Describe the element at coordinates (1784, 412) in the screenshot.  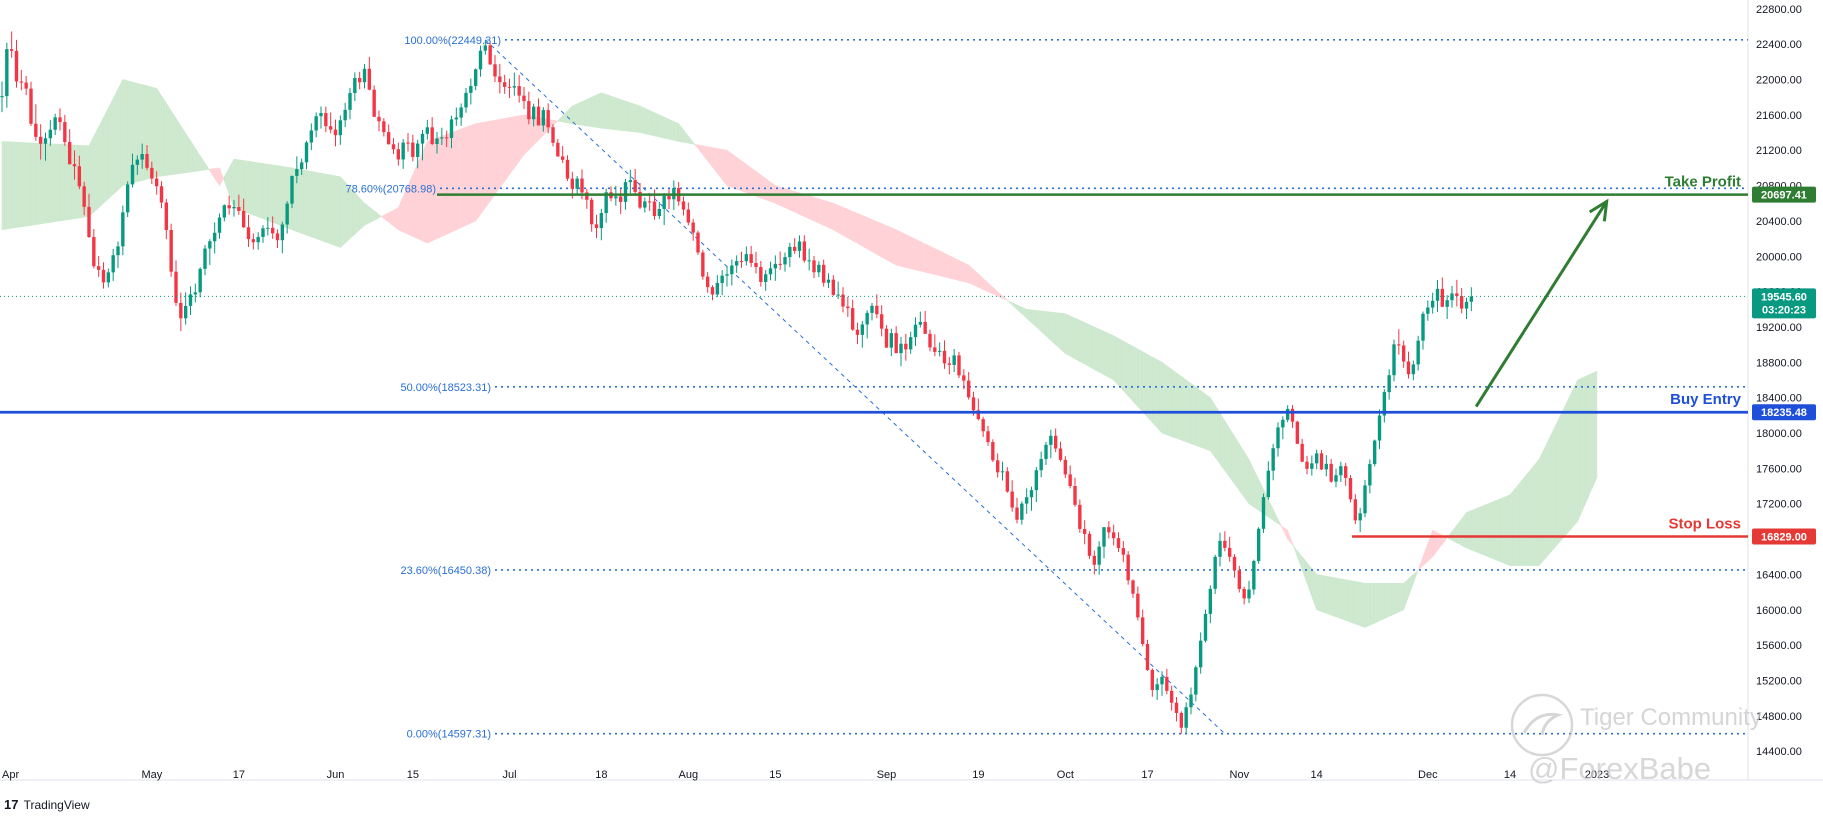
I see `buy-entry-tag` at that location.